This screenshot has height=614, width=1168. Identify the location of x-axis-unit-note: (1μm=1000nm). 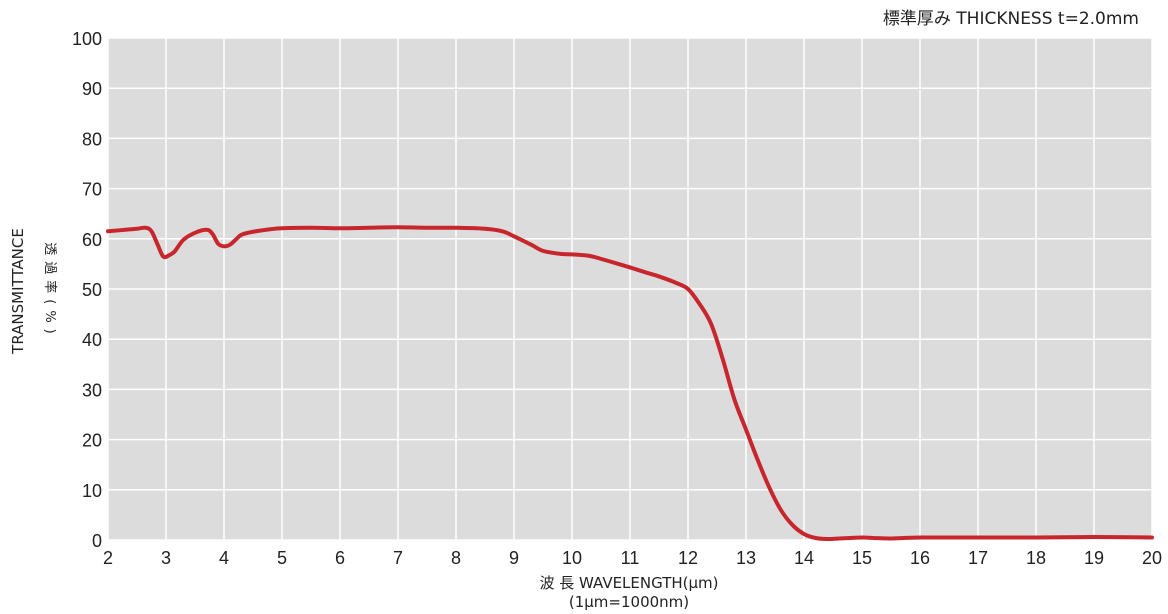
(629, 602).